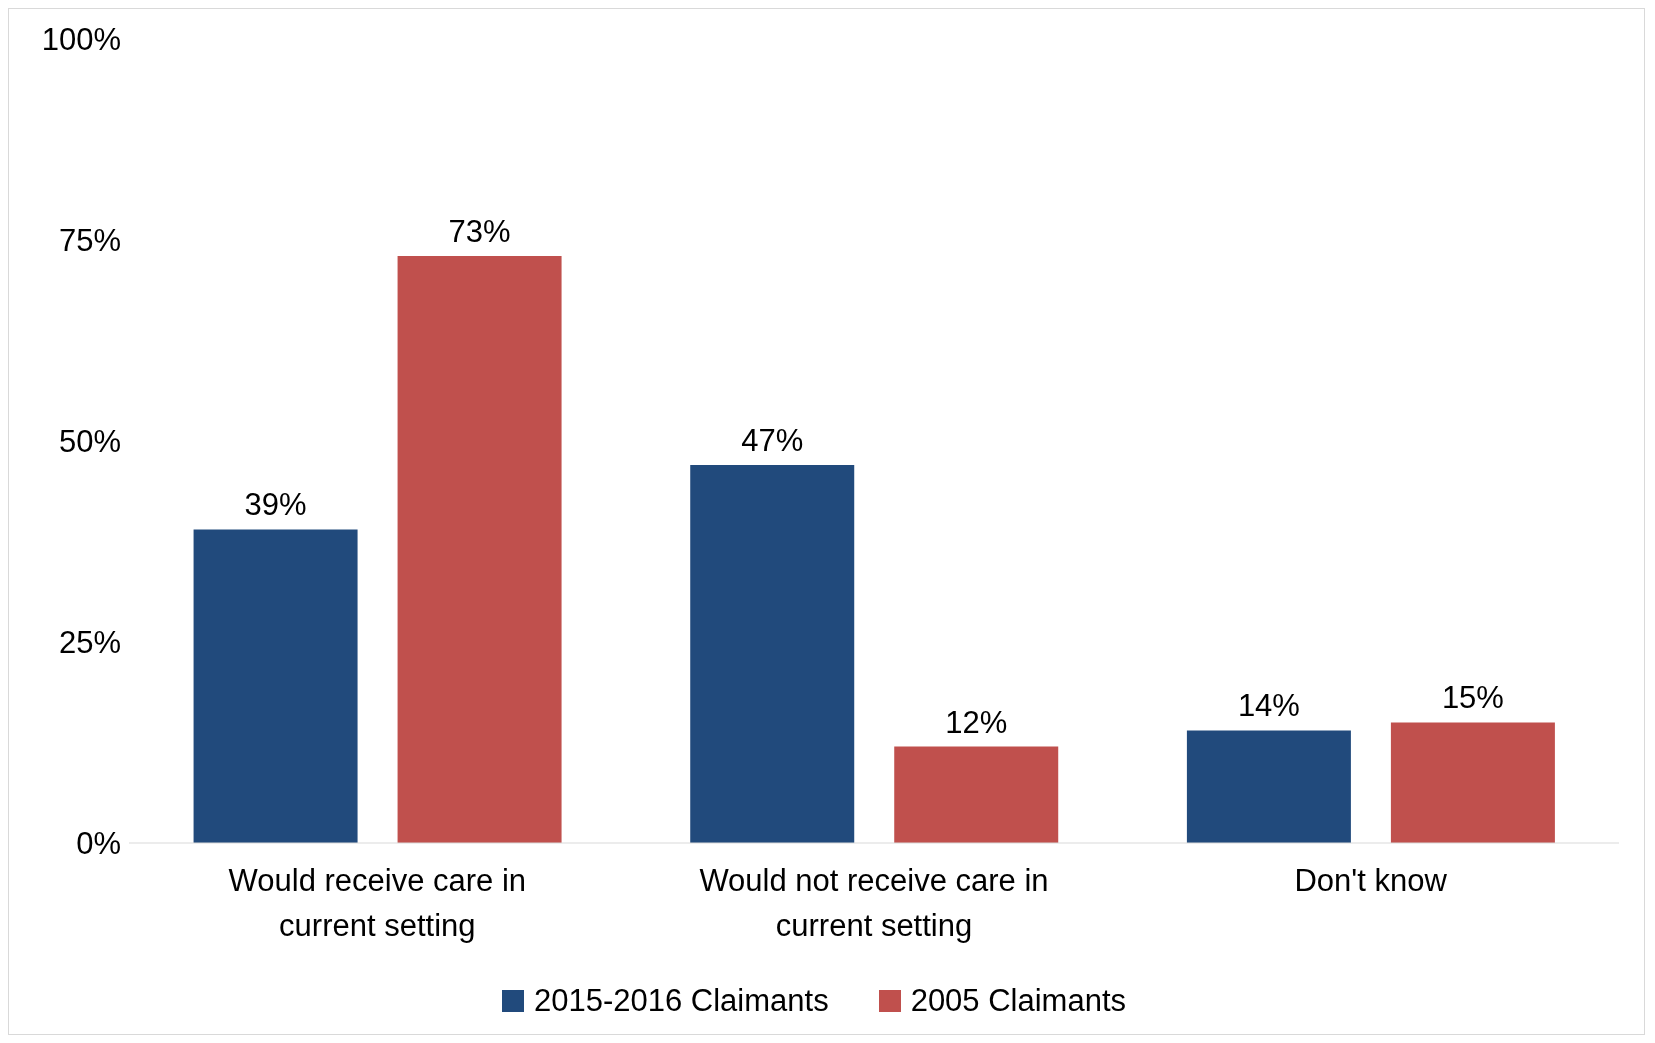  I want to click on data-label: 12%, so click(976, 722).